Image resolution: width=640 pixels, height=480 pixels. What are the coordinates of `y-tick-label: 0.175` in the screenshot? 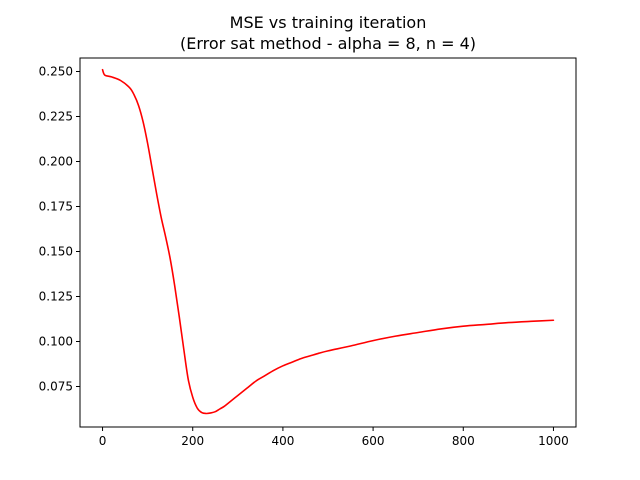 It's located at (56, 207).